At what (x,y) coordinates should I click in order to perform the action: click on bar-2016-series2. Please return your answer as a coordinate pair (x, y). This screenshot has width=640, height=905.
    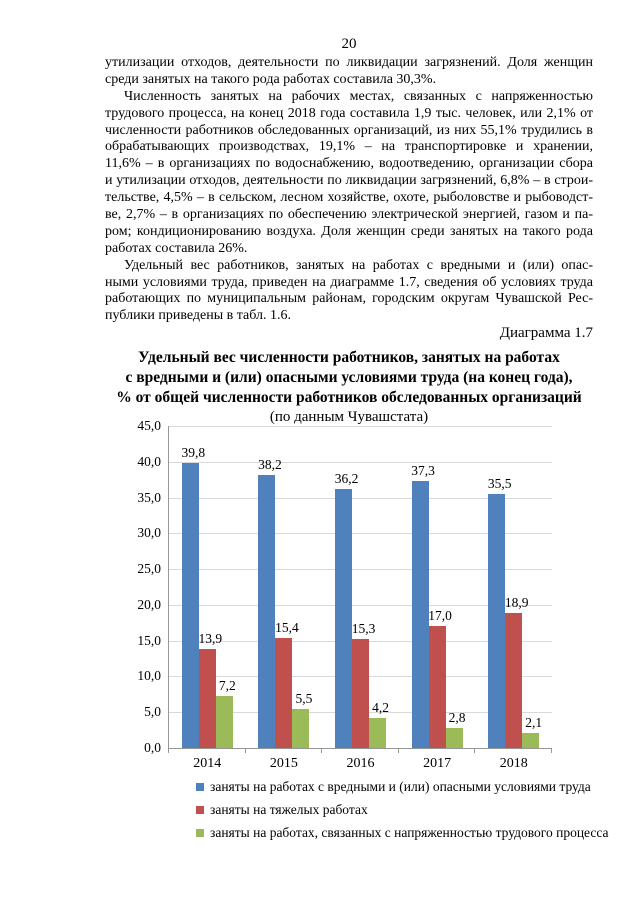
    Looking at the image, I should click on (360, 693).